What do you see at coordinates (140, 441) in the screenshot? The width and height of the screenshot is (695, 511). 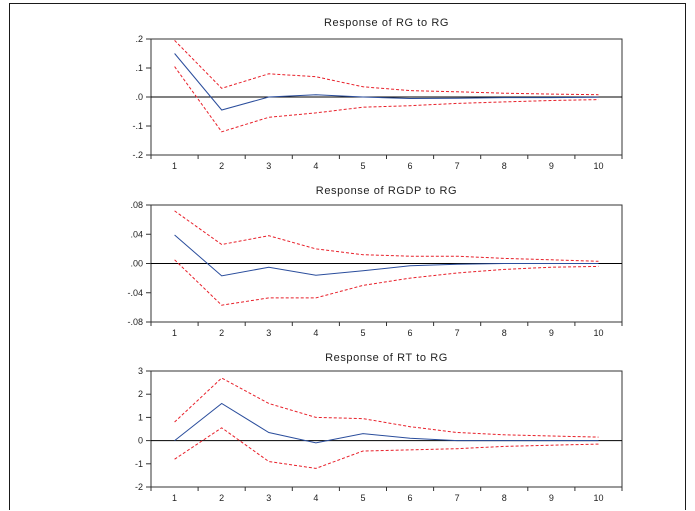 I see `y-tick-label: 0` at bounding box center [140, 441].